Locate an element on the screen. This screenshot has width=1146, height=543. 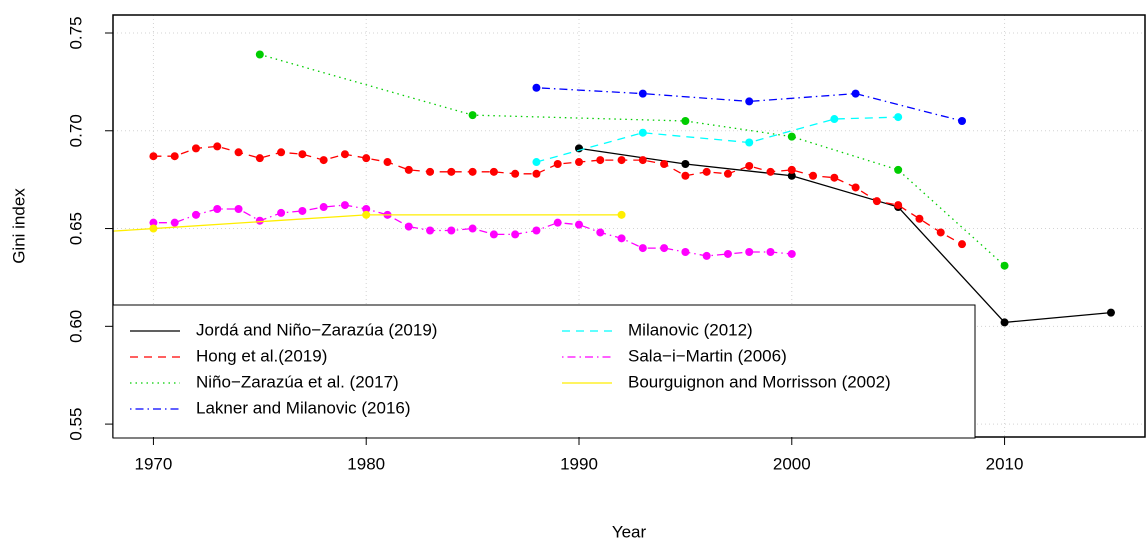
x-tick-label: 1970 is located at coordinates (154, 463).